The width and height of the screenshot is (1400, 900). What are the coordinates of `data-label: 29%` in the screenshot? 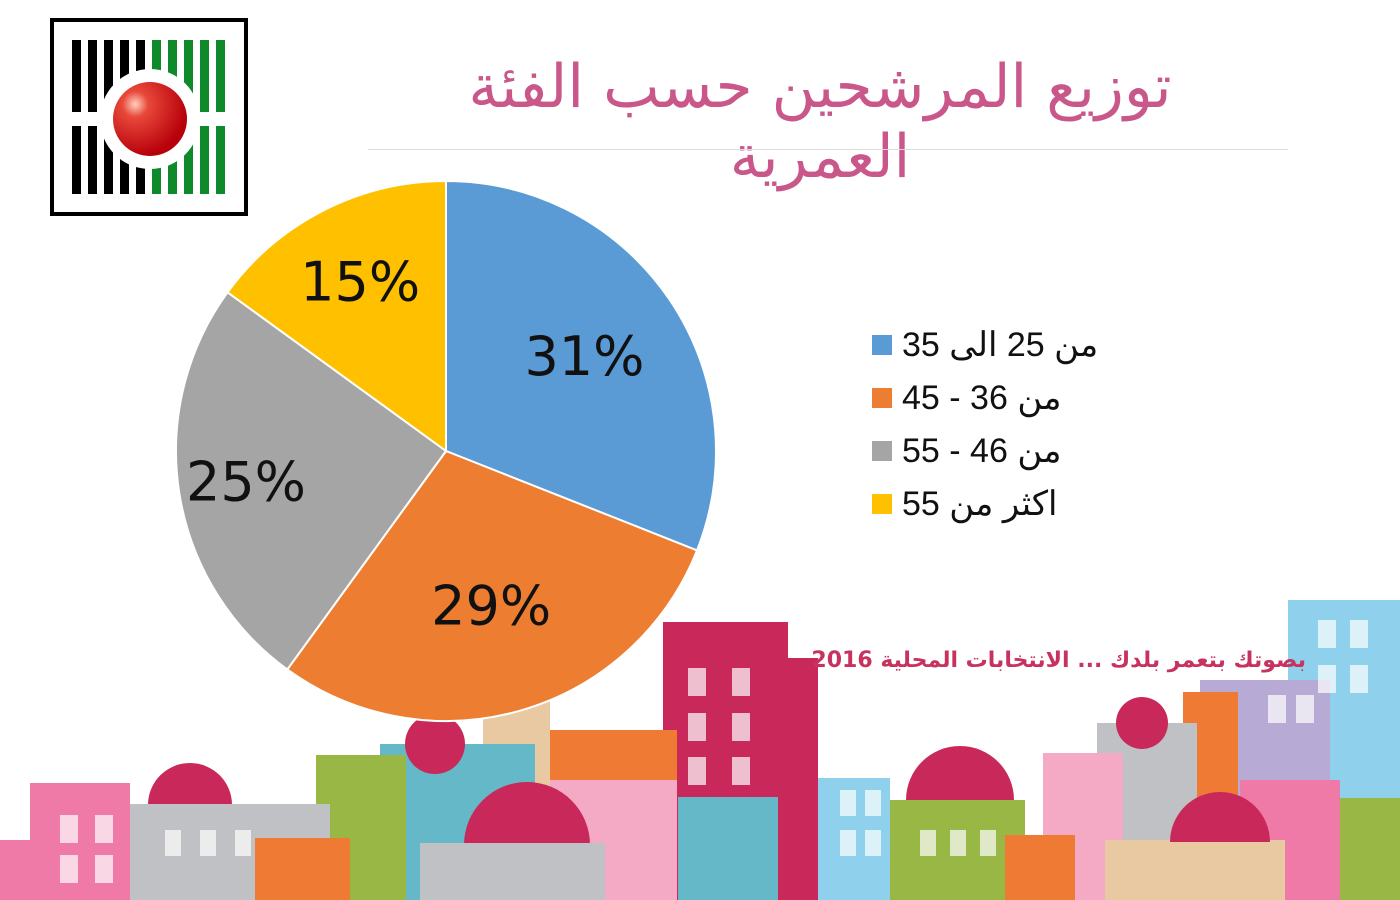 It's located at (491, 606).